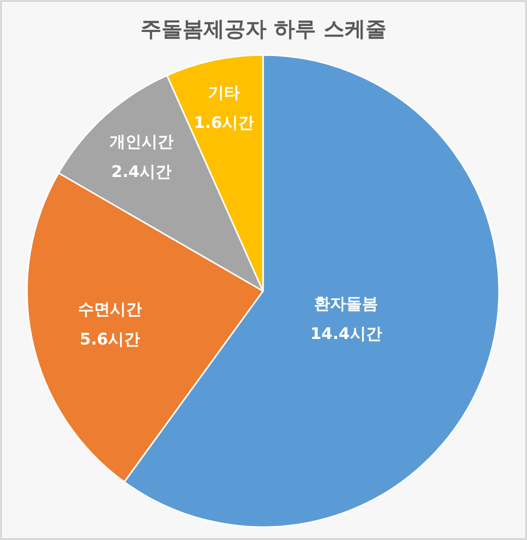 The height and width of the screenshot is (540, 527). I want to click on data-label: 5.6시간, so click(110, 339).